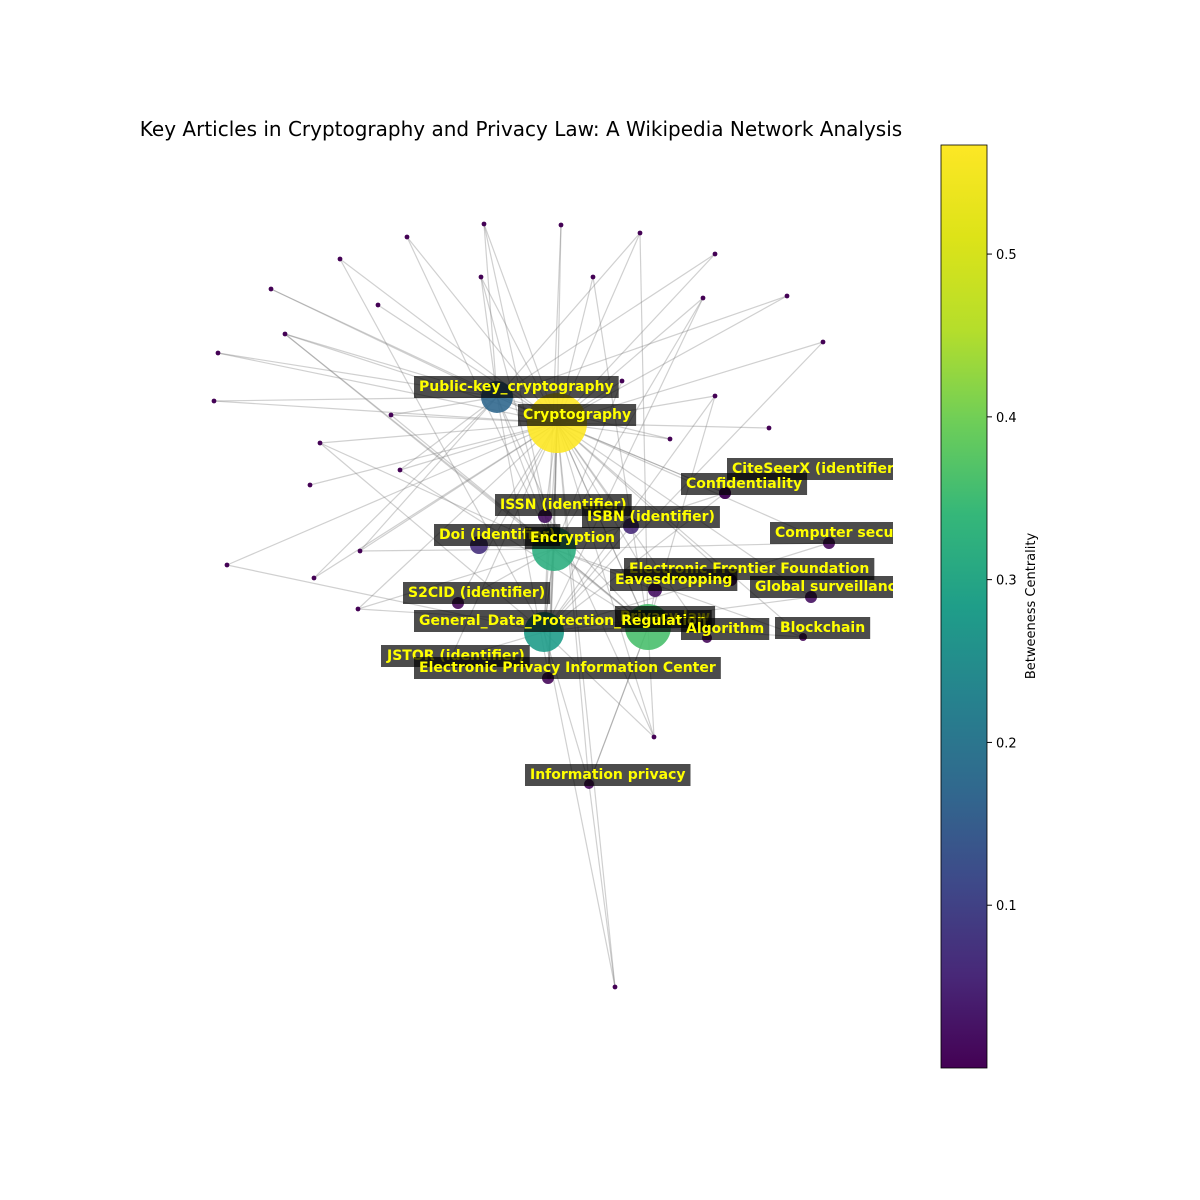  I want to click on label-algorithm: Algorithm, so click(725, 629).